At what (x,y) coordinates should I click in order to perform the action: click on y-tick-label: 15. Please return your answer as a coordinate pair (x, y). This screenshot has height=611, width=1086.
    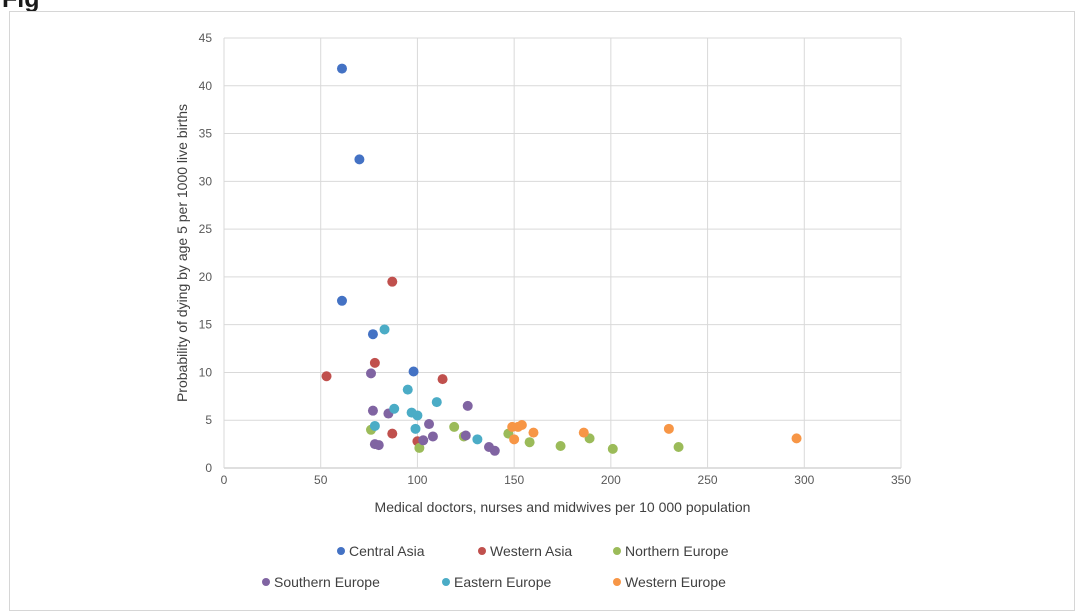
    Looking at the image, I should click on (206, 325).